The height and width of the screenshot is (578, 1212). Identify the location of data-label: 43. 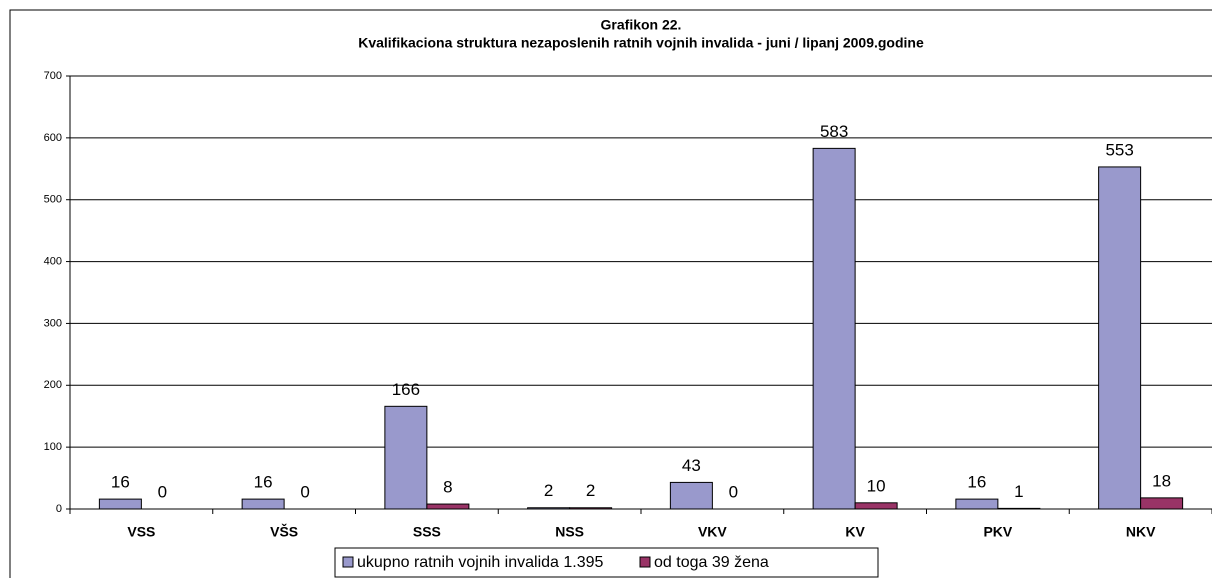
(691, 465).